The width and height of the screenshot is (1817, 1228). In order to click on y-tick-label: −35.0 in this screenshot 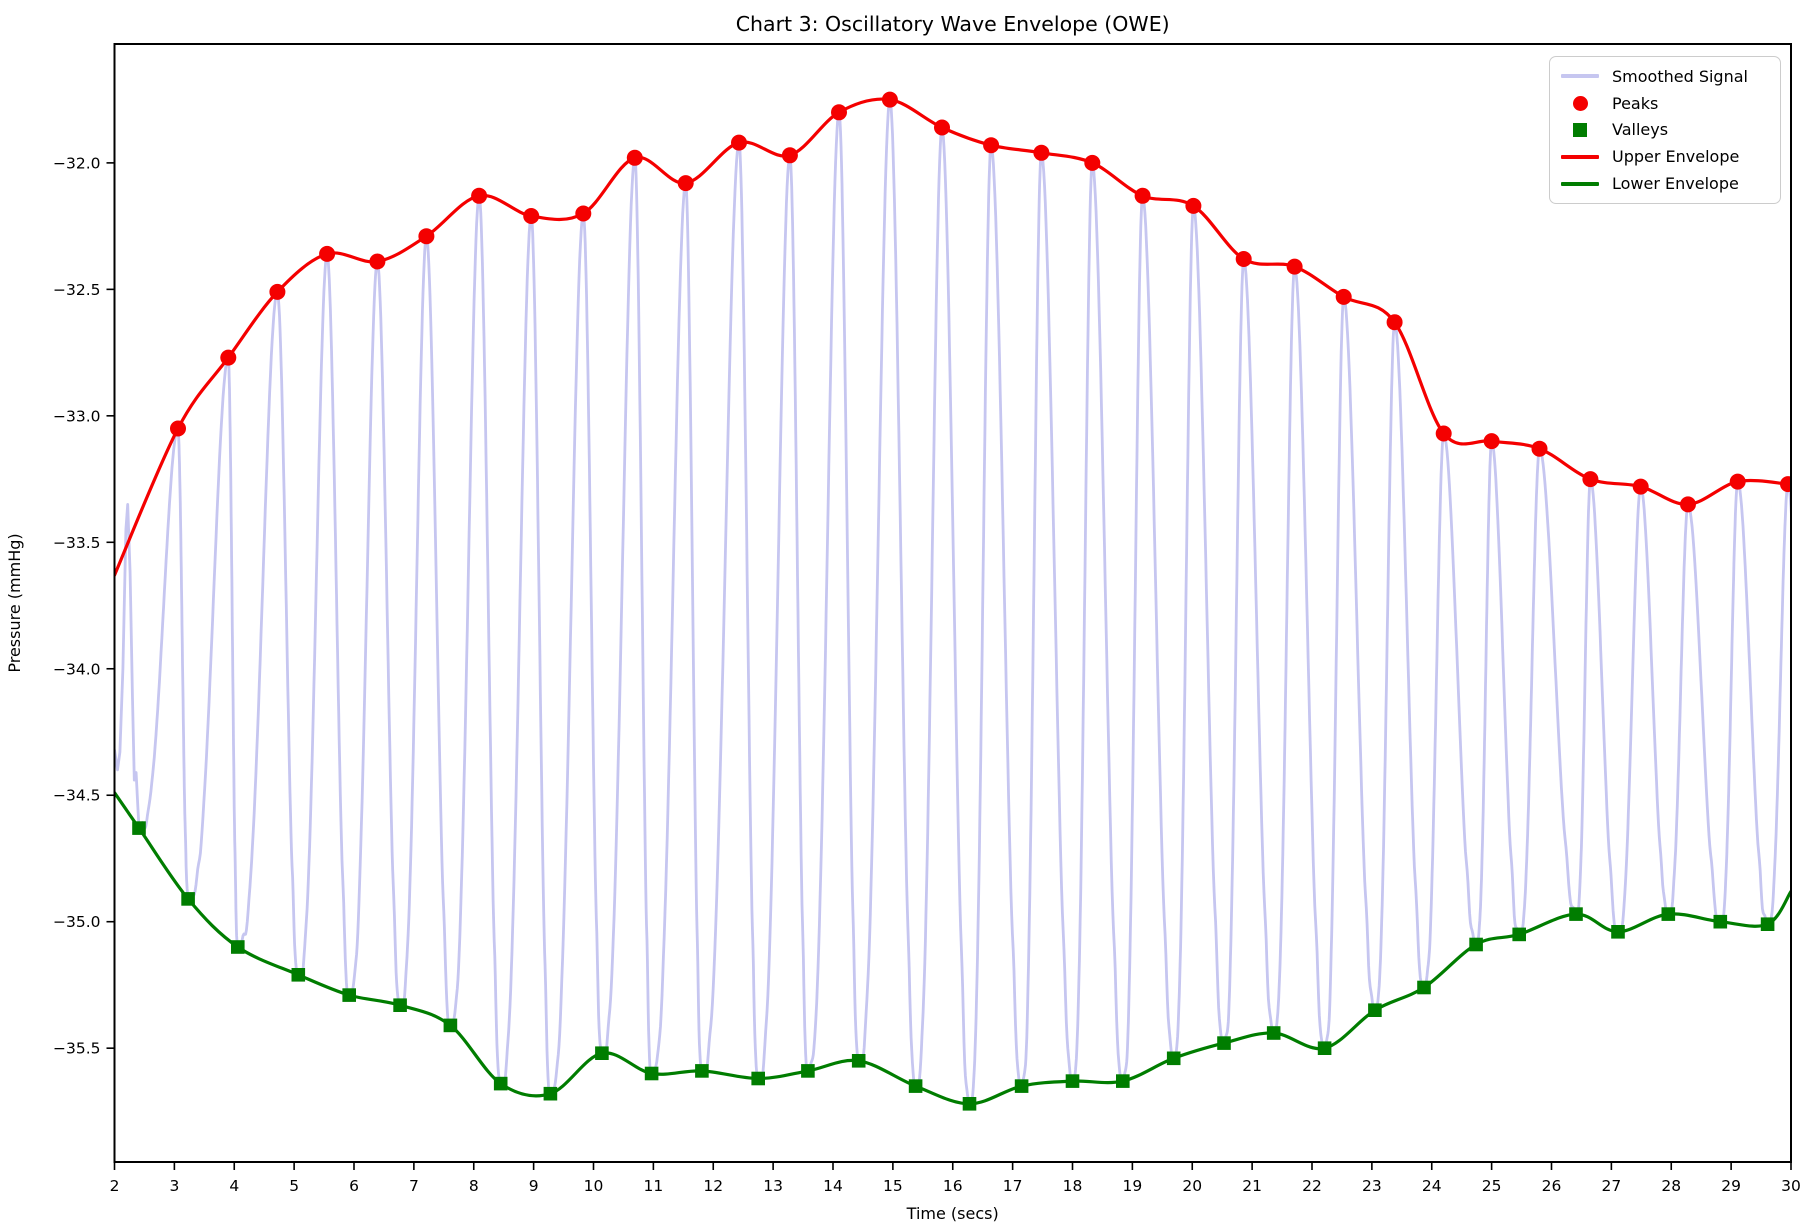, I will do `click(77, 922)`.